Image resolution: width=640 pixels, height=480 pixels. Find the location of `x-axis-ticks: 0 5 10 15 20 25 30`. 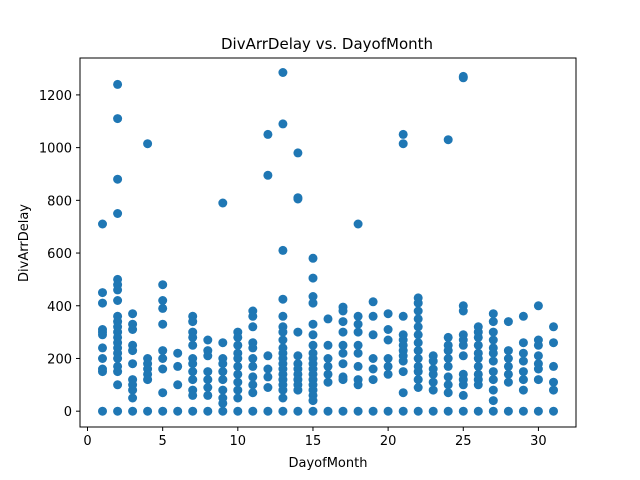

x-axis-ticks: 0 5 10 15 20 25 30 is located at coordinates (315, 438).